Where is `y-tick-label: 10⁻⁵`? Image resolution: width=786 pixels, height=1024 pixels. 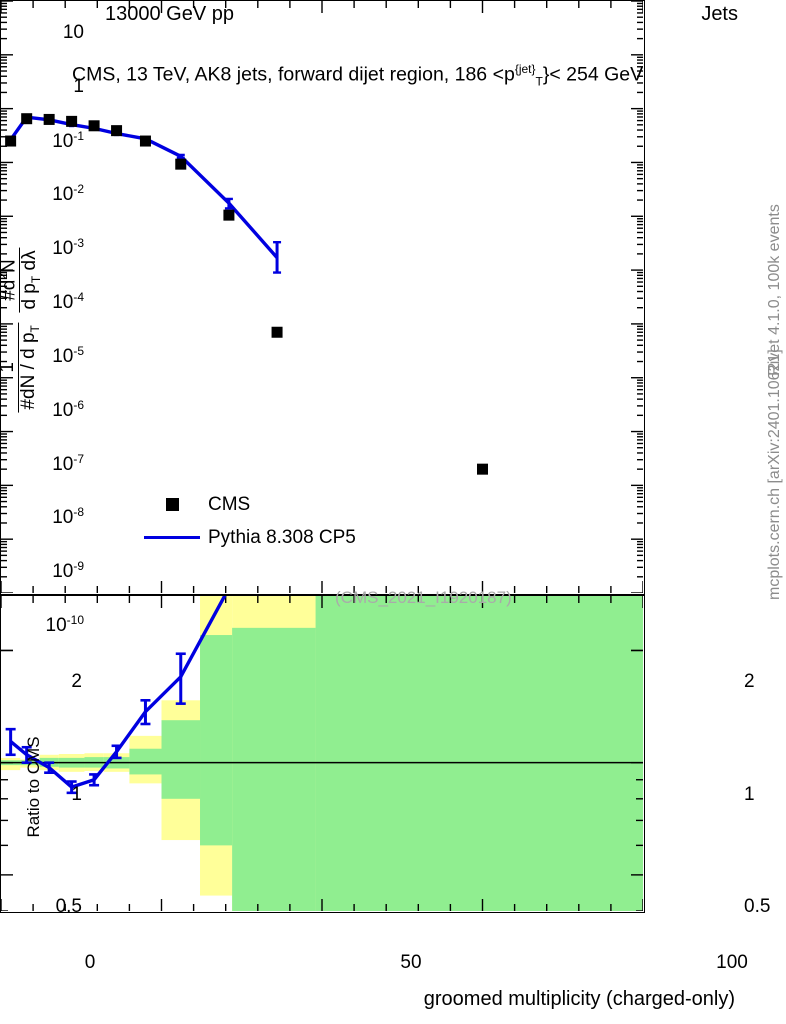
y-tick-label: 10⁻⁵ is located at coordinates (68, 355).